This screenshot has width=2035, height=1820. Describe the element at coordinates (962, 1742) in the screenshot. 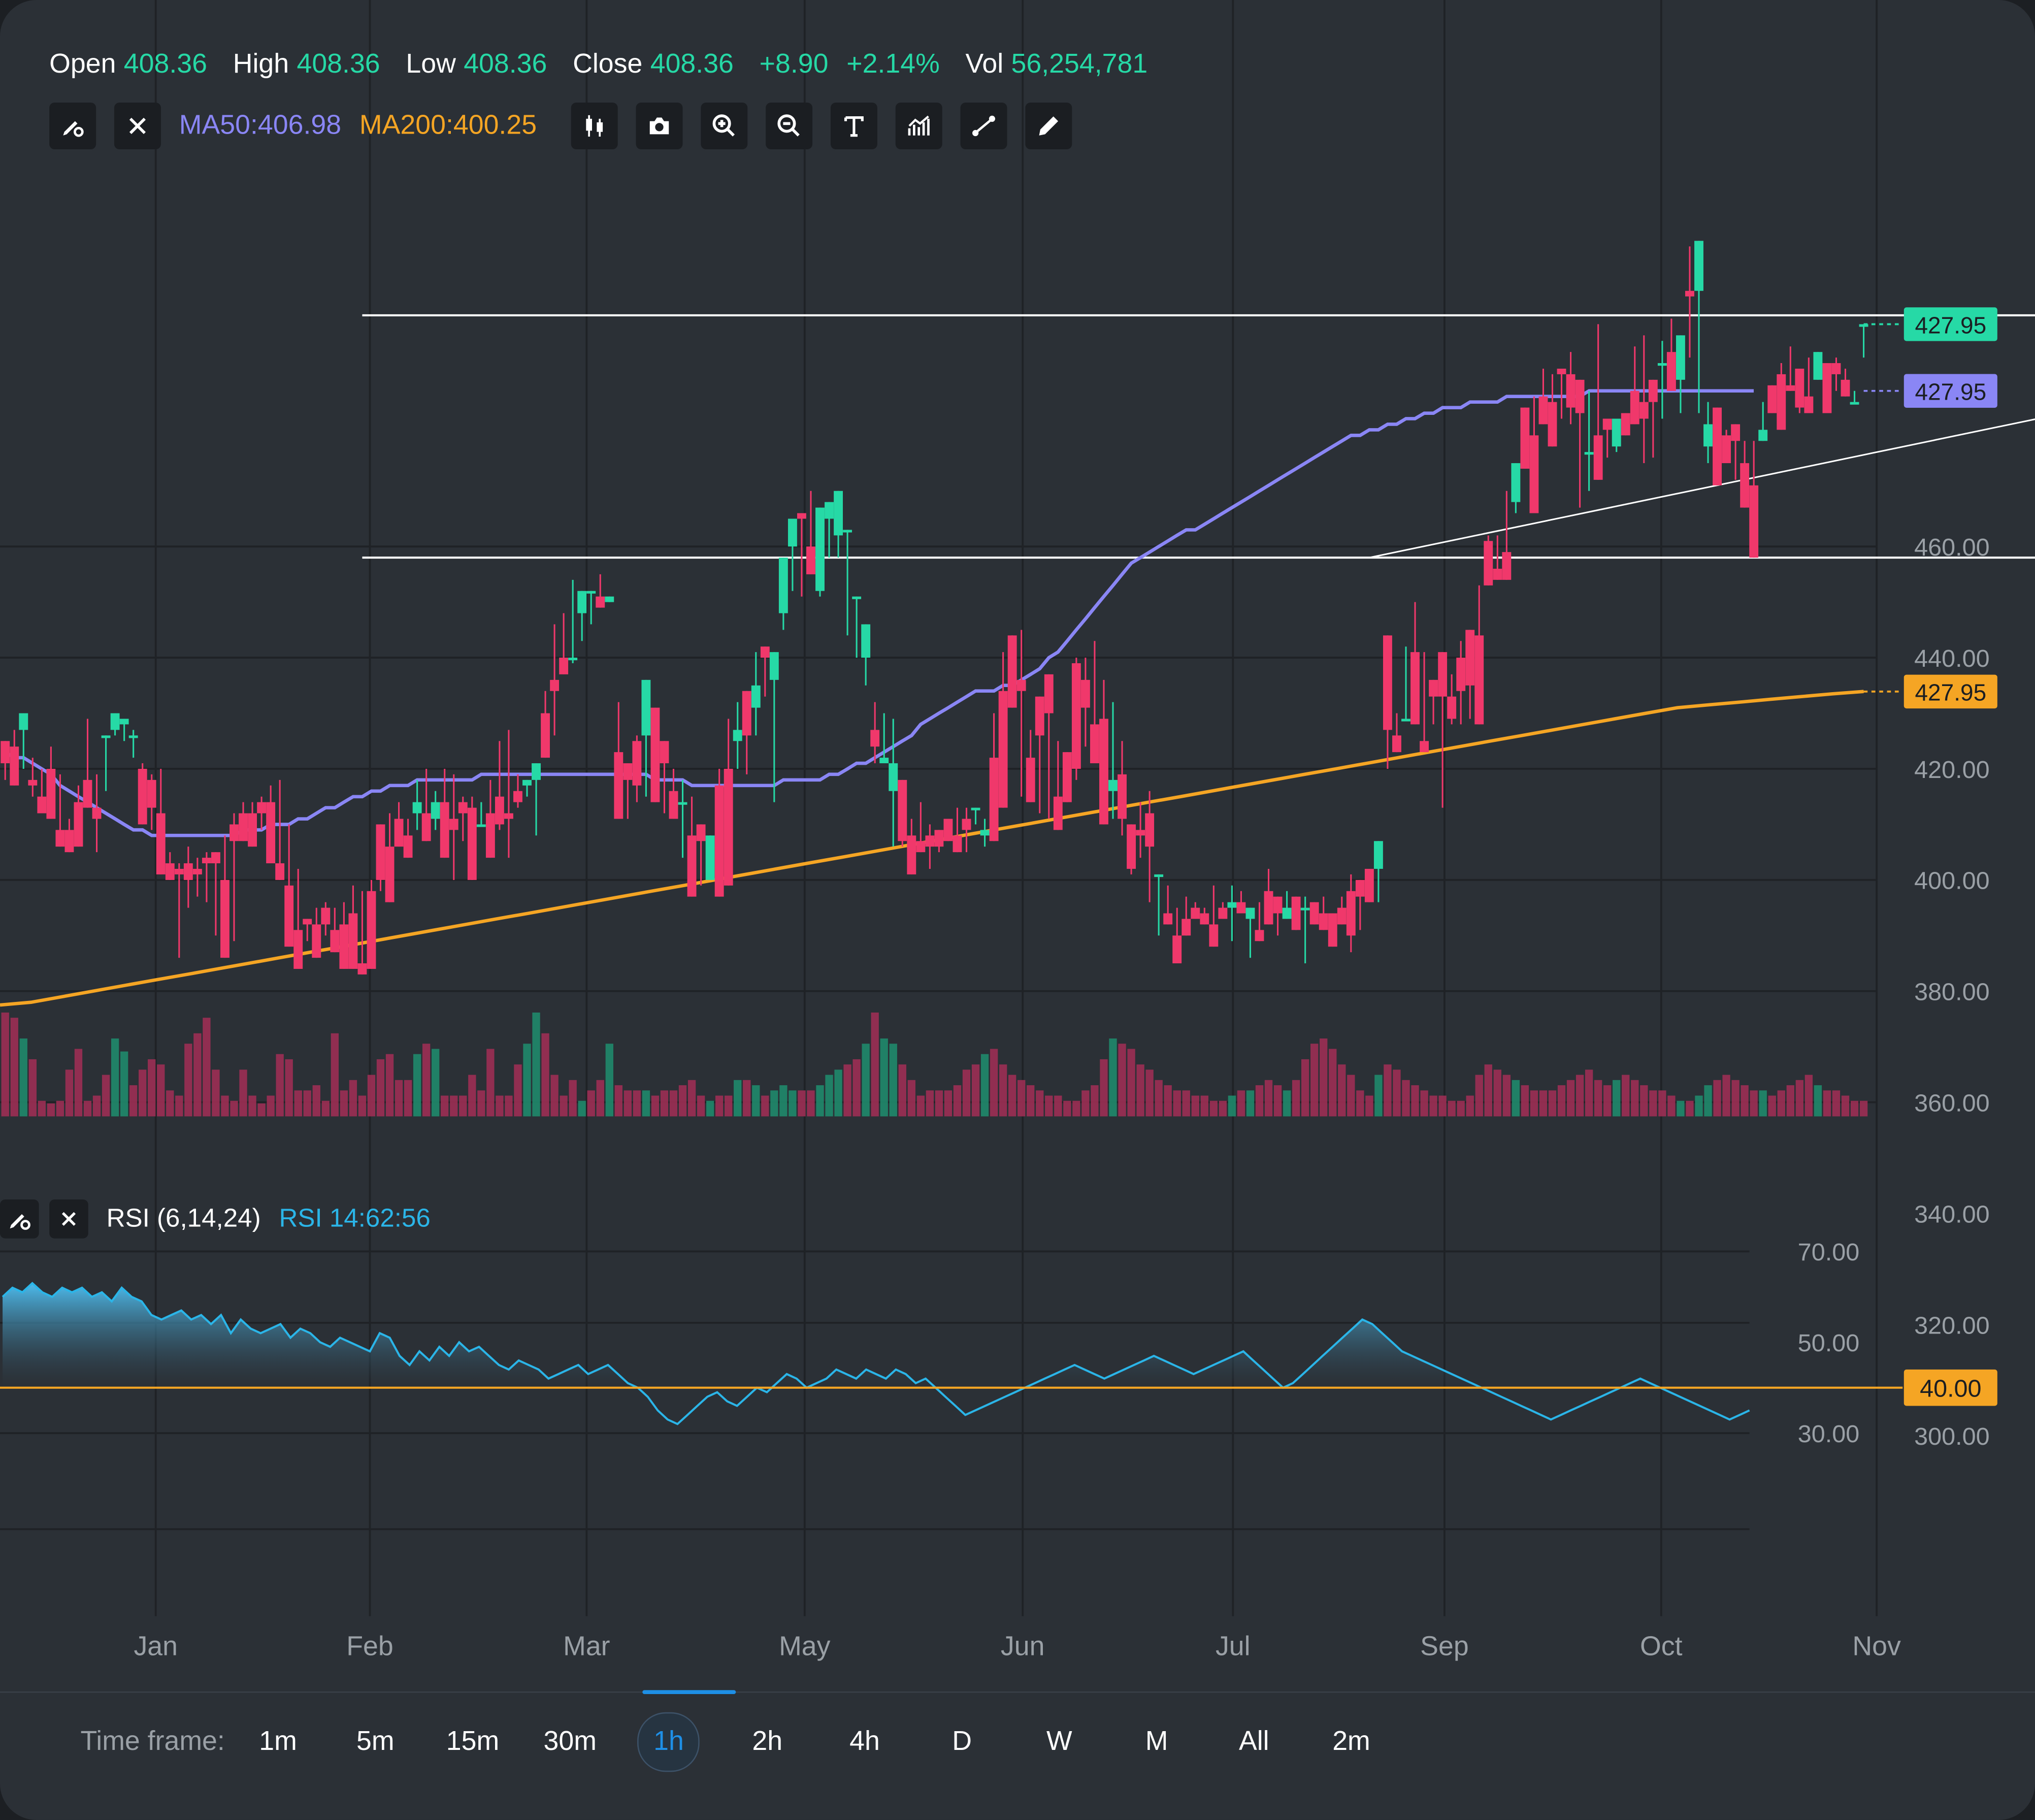

I see `timeframe-option-d: D` at that location.